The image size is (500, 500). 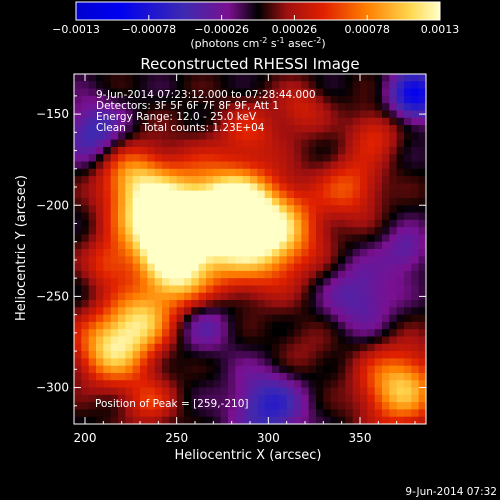 What do you see at coordinates (187, 106) in the screenshot?
I see `annotation-detectors: Detectors: 3F 5F 6F 7F 8F 9F, Att 1` at bounding box center [187, 106].